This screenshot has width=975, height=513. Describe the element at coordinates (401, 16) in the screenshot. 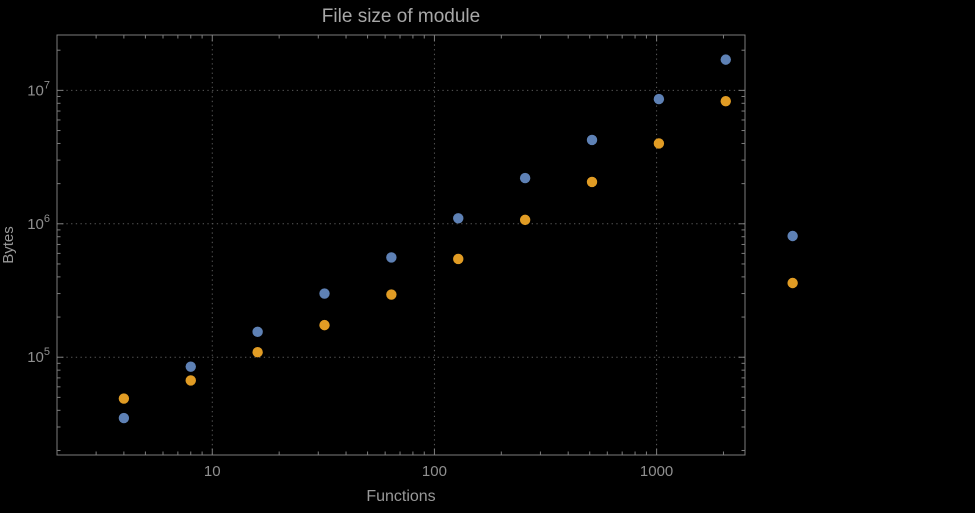

I see `chart-title: File size of module` at that location.